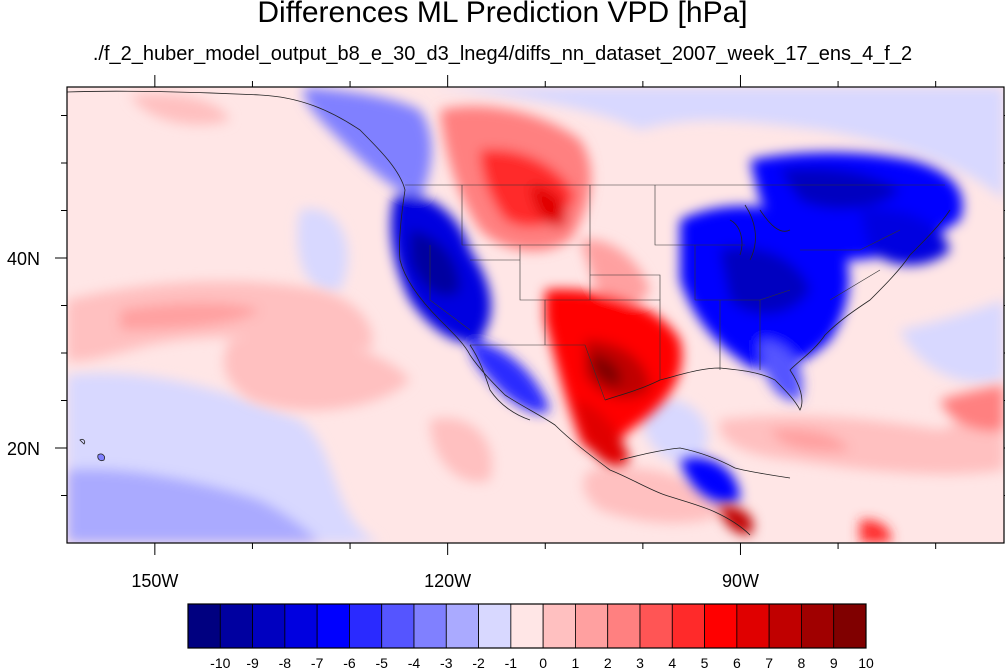 This screenshot has height=672, width=1005. I want to click on colorbar-level-label: -10, so click(220, 663).